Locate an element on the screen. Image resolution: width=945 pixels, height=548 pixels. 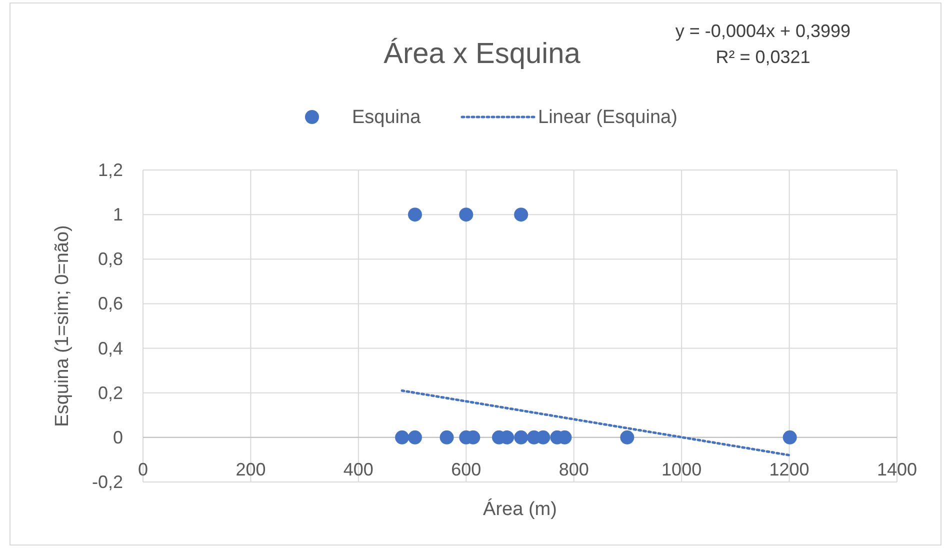
x-tick-label: 1400 is located at coordinates (897, 469).